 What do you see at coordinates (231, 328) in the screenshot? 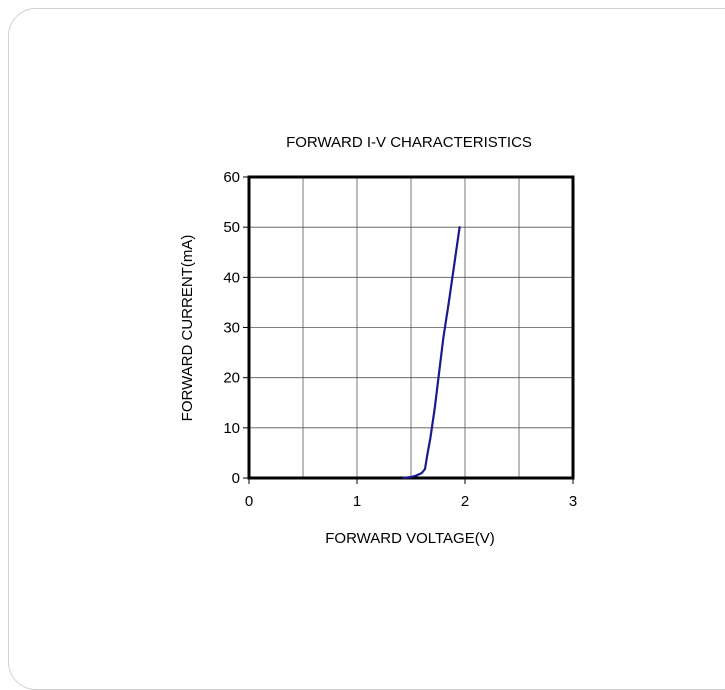
I see `y-tick-label: 30` at bounding box center [231, 328].